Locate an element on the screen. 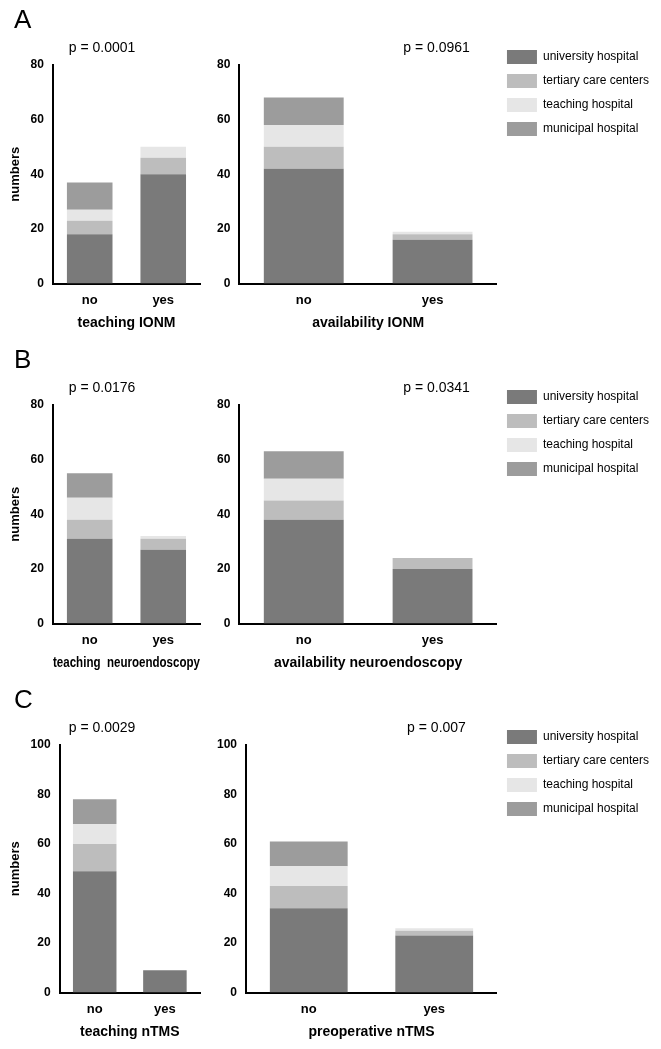  x-axis-title: teaching neuroendoscopy is located at coordinates (126, 662).